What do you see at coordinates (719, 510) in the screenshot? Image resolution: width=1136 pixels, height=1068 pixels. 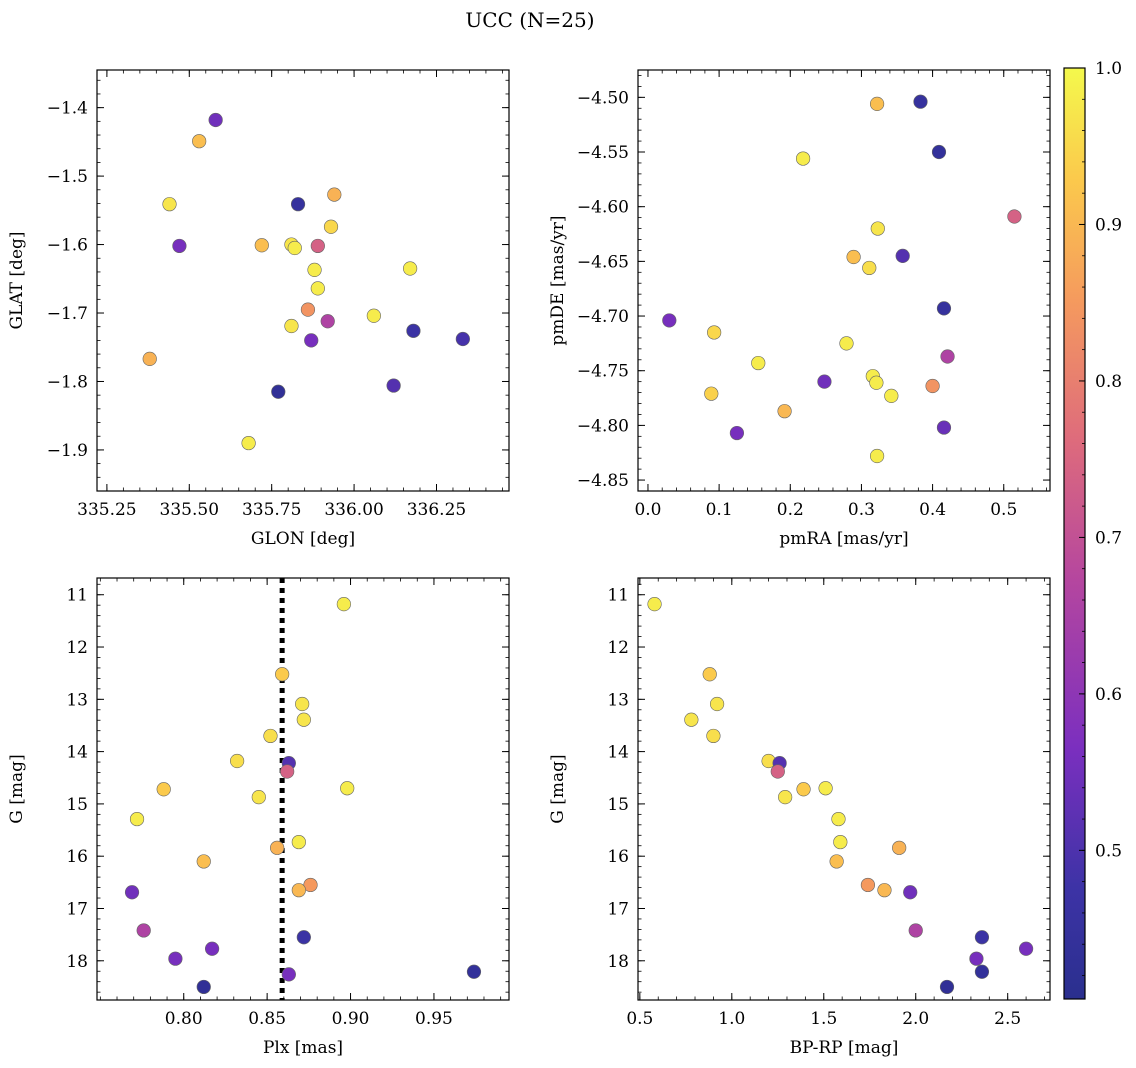 I see `x-tick-label: 0.1` at bounding box center [719, 510].